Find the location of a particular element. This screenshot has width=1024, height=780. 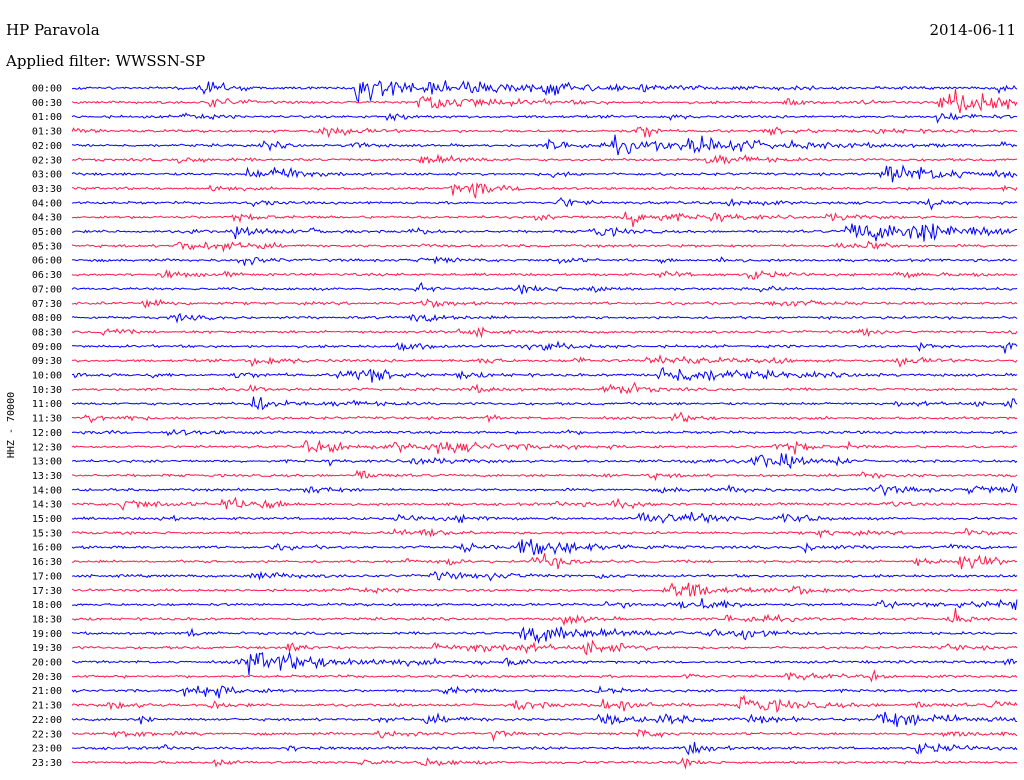

row-time-label: 14:30 is located at coordinates (47, 505).